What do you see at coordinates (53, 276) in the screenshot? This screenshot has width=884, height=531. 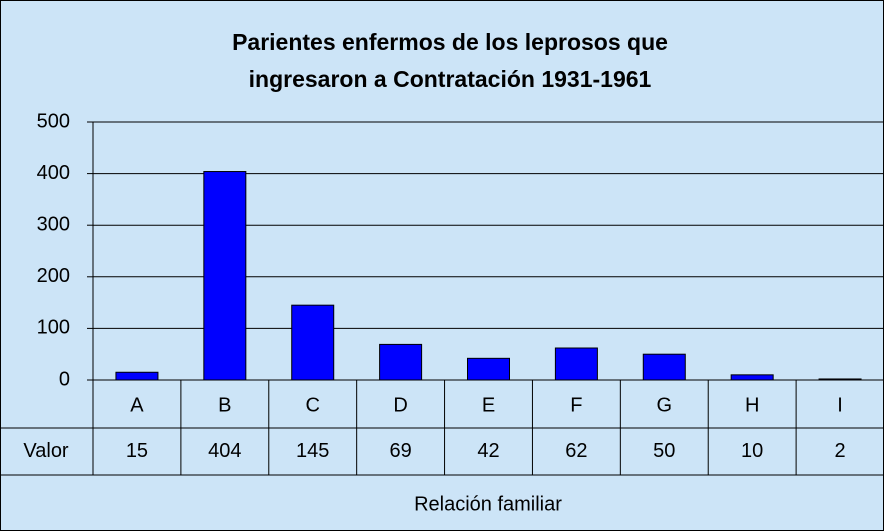 I see `y-tick-label: 200` at bounding box center [53, 276].